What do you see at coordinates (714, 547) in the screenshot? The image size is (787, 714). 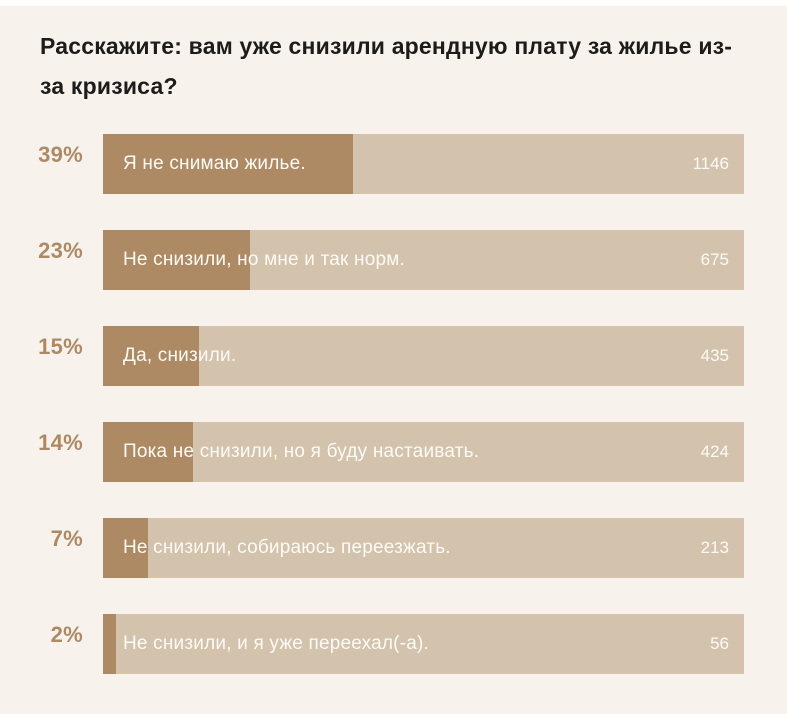 I see `vote-count: 213` at bounding box center [714, 547].